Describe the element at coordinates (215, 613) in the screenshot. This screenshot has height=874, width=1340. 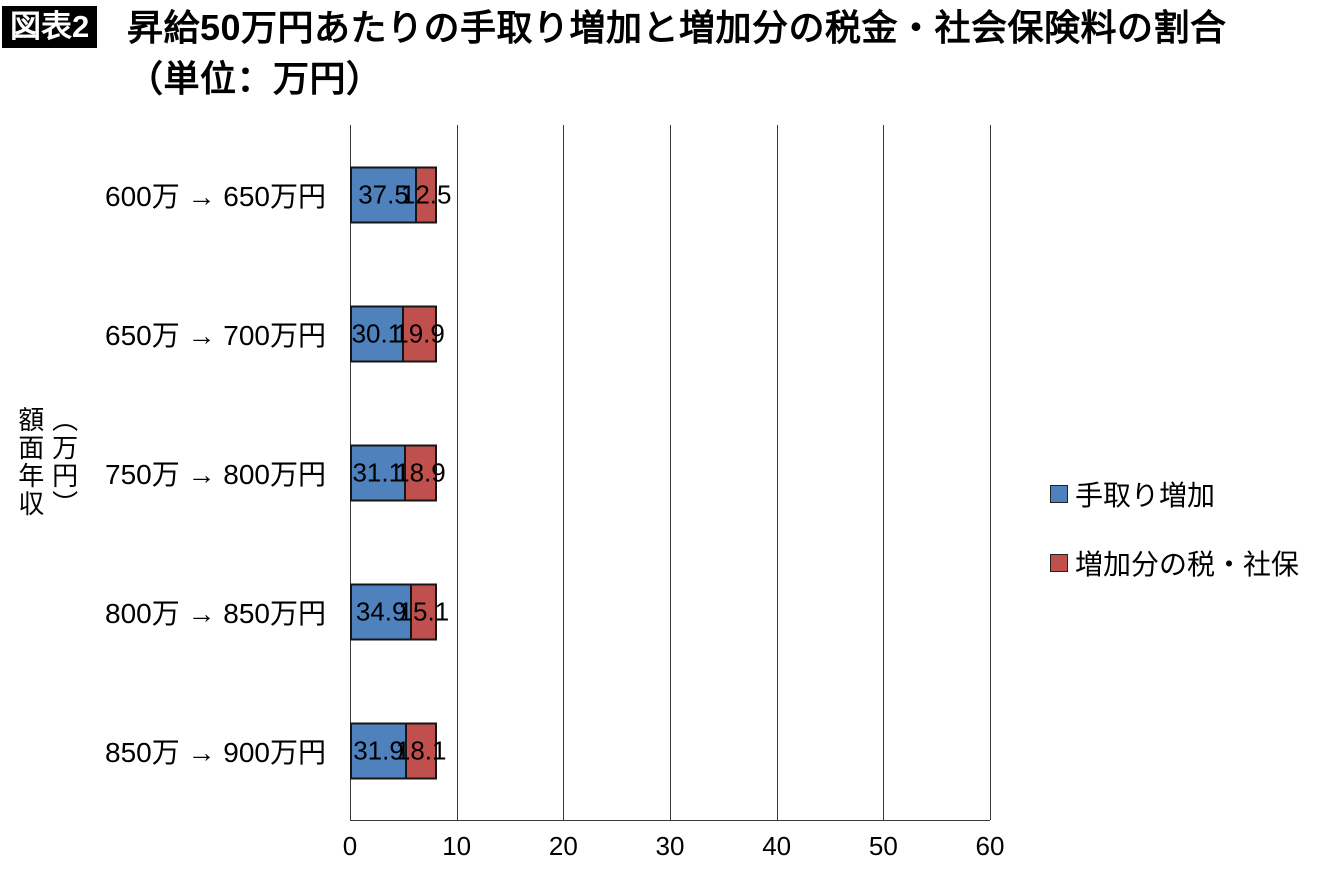
I see `category-label: 800万 → 850万円` at that location.